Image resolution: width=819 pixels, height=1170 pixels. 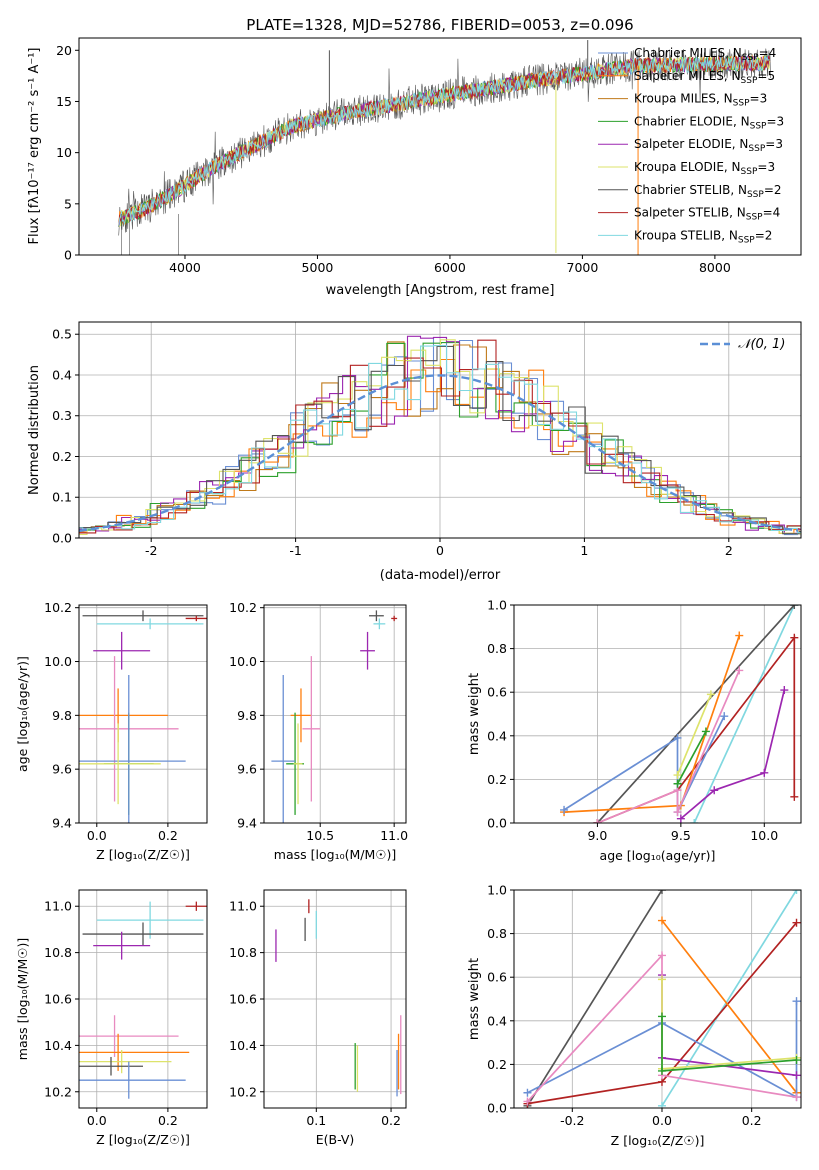 I want to click on x-tick-label: -1, so click(x=295, y=550).